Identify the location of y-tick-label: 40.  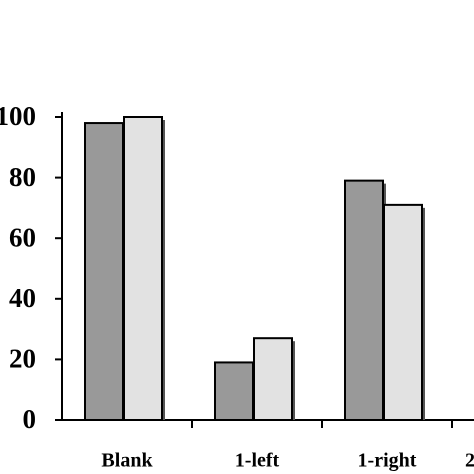
(22, 298).